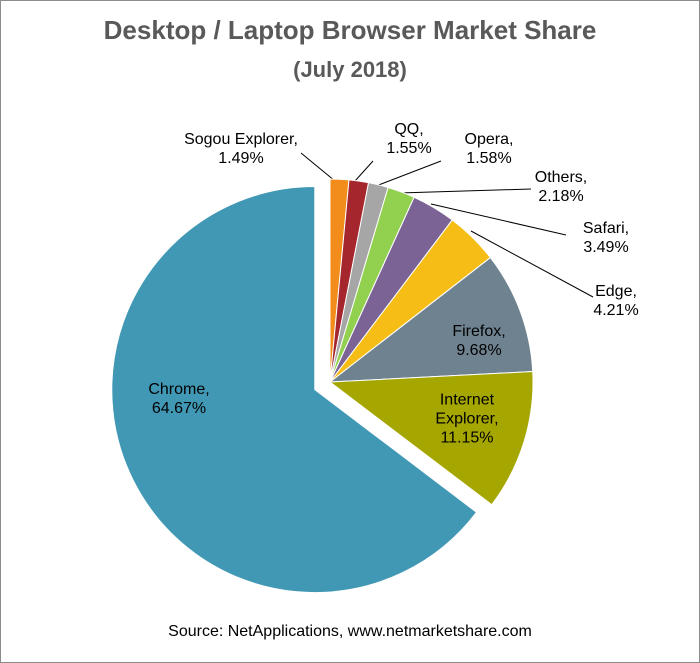  What do you see at coordinates (408, 139) in the screenshot?
I see `slice-label: QQ, 1.55%` at bounding box center [408, 139].